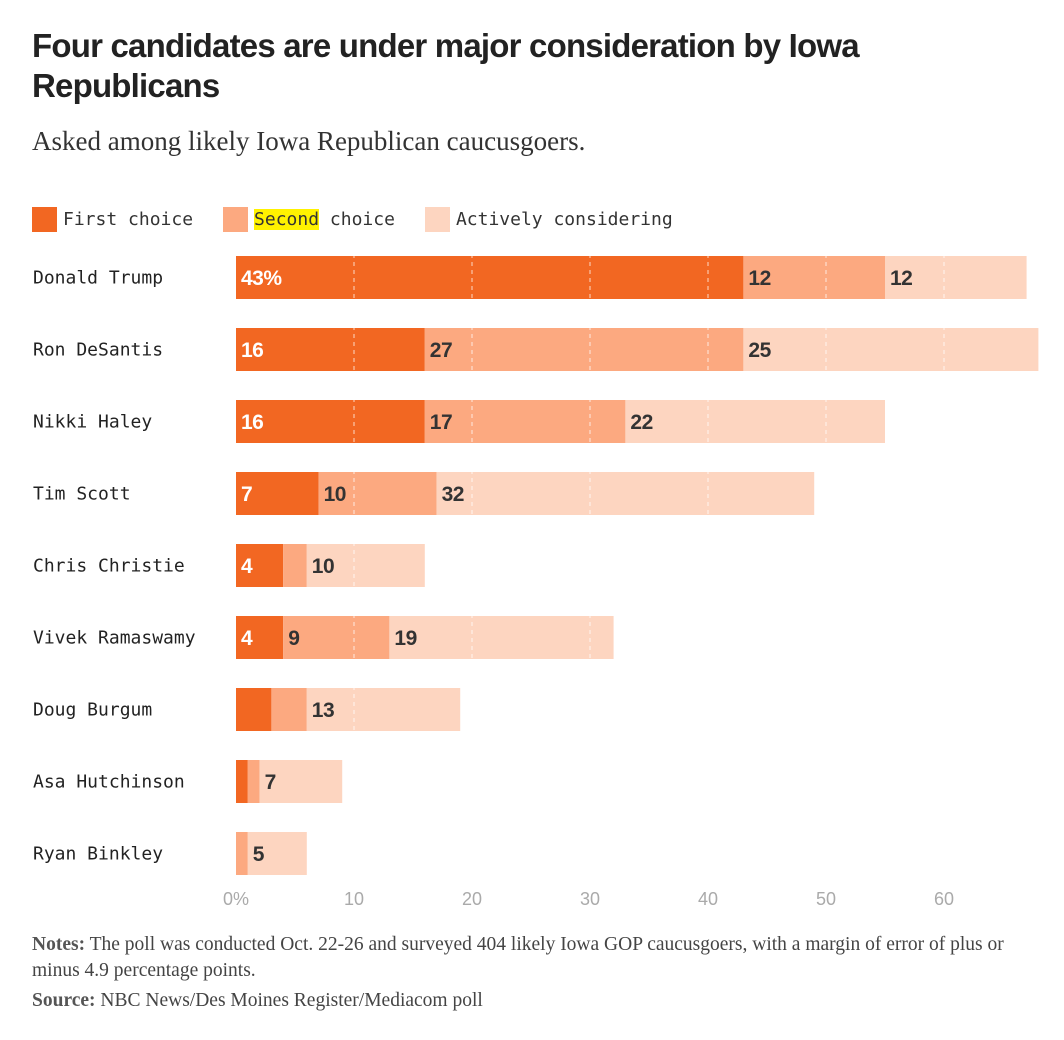 Image resolution: width=1064 pixels, height=1040 pixels. I want to click on bar-chris-christie-second-choice, so click(295, 565).